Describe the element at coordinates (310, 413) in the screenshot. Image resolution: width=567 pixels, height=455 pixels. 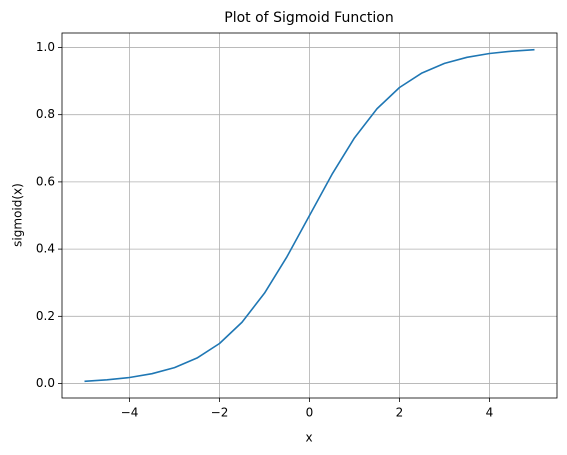
I see `x-tick-label: 0` at that location.